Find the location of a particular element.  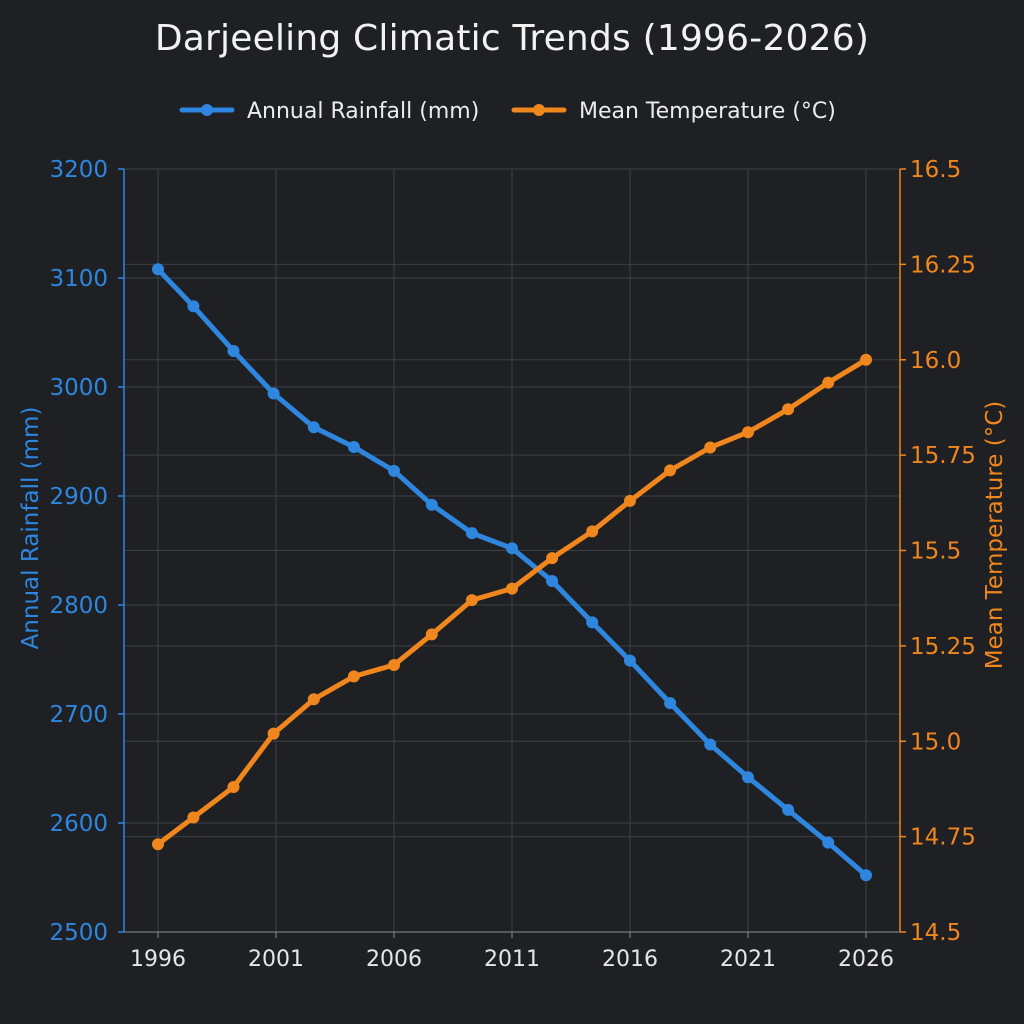

right-tick-label: 15.5 is located at coordinates (935, 552).